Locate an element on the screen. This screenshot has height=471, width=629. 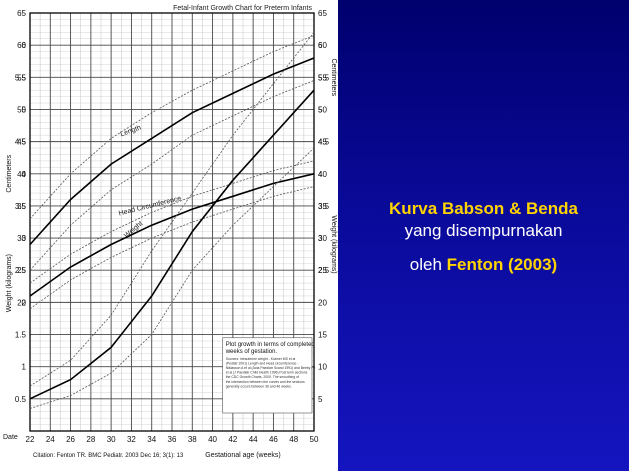
tick-label-cm-right: 35 is located at coordinates (322, 206).